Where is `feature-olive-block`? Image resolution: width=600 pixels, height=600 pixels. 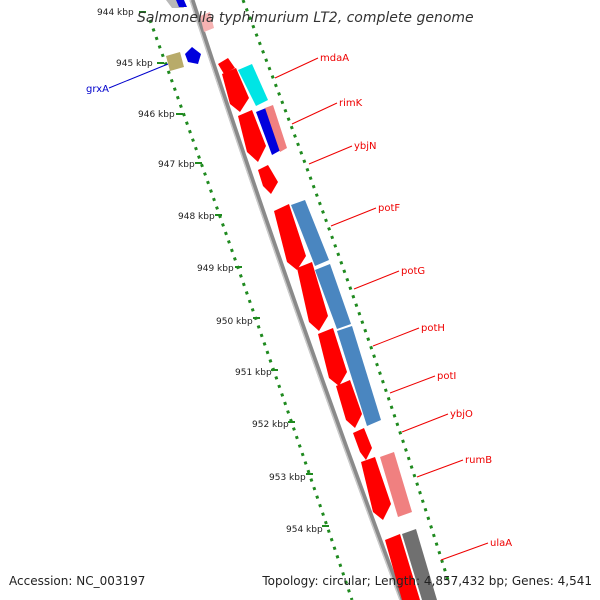
feature-olive-block is located at coordinates (175, 61).